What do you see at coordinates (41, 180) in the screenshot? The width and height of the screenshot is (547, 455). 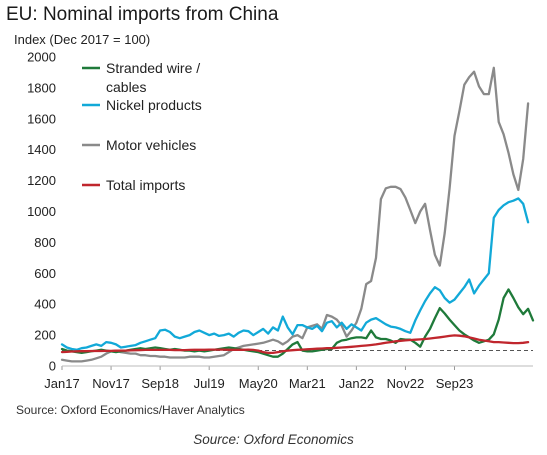 I see `y-tick-label: 1200` at bounding box center [41, 180].